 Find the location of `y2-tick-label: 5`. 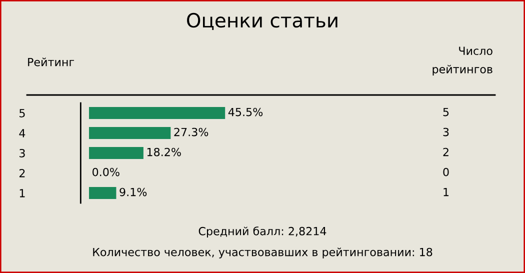

y2-tick-label: 5 is located at coordinates (446, 112).